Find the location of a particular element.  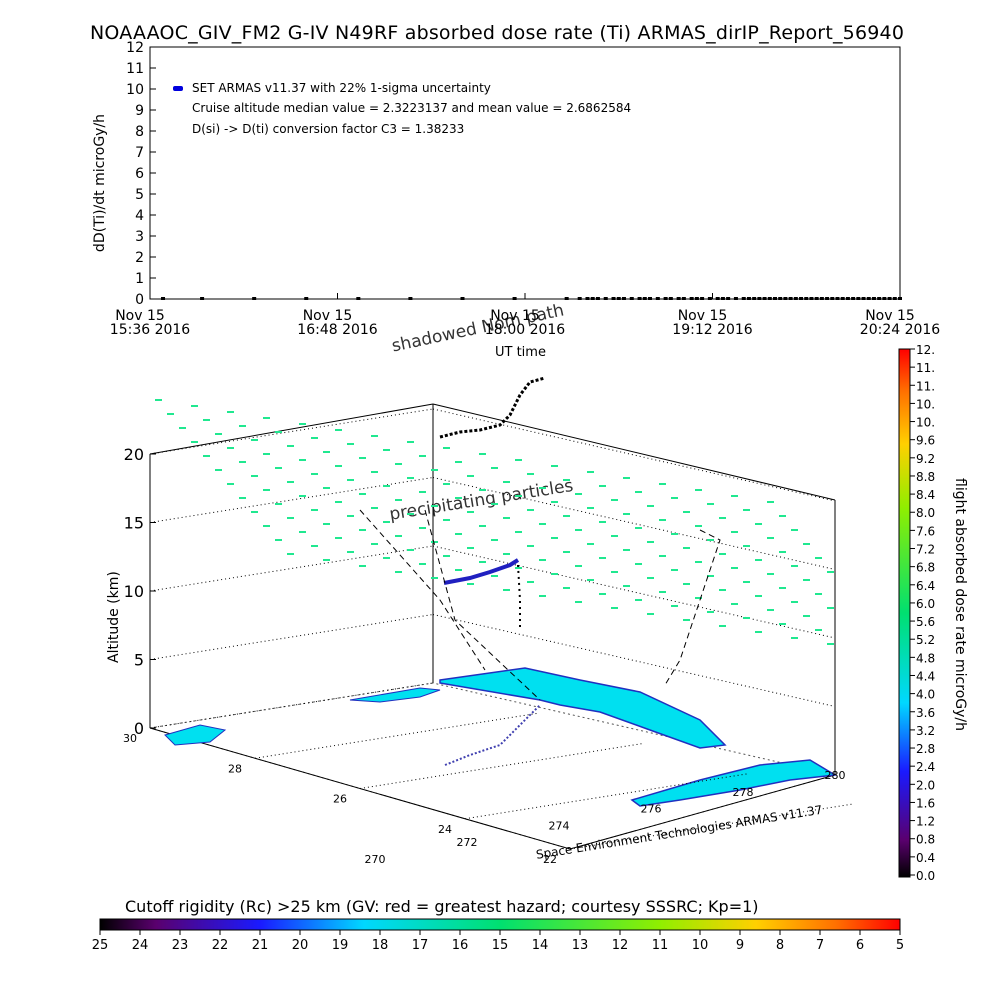

z-tick-label: 0 is located at coordinates (139, 728).